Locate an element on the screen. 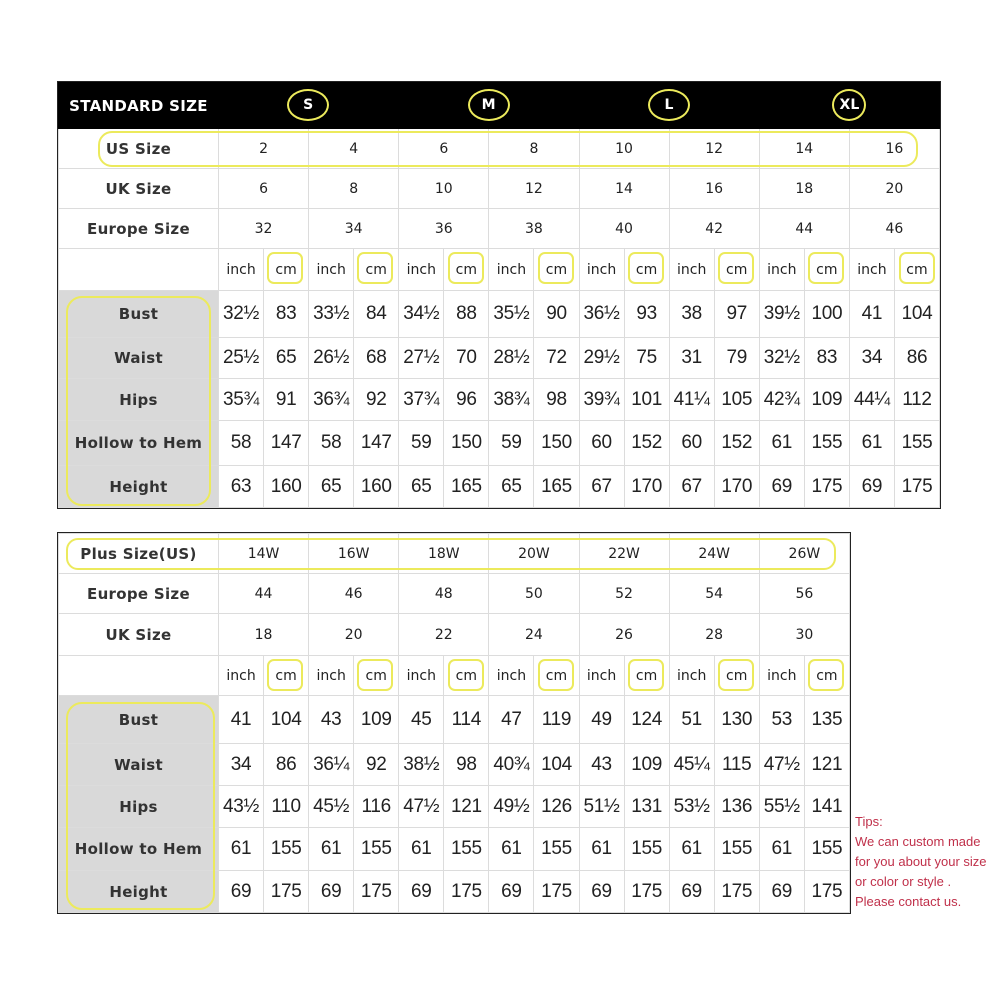 The width and height of the screenshot is (1000, 1000). measure-value: 53 is located at coordinates (781, 719).